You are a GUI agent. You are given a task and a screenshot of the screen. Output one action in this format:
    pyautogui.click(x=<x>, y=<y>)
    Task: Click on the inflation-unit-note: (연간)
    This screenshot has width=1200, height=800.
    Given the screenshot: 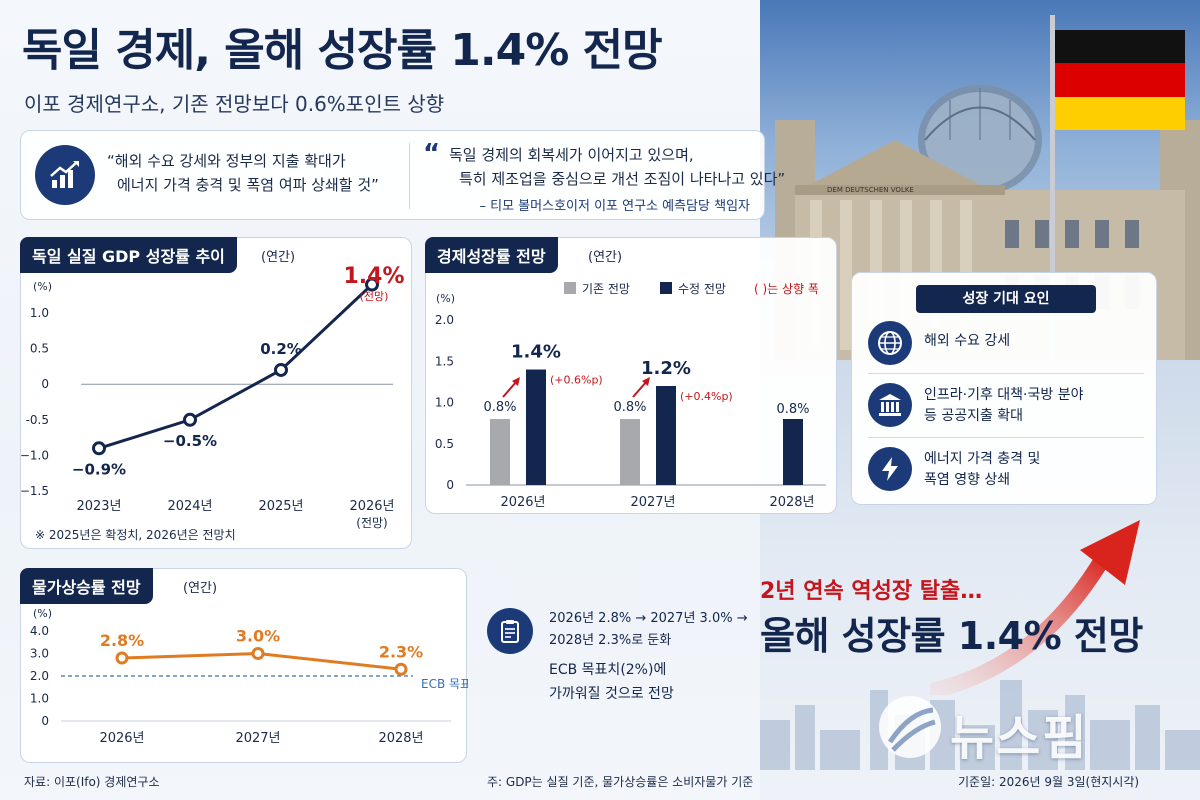 What is the action you would take?
    pyautogui.click(x=200, y=588)
    